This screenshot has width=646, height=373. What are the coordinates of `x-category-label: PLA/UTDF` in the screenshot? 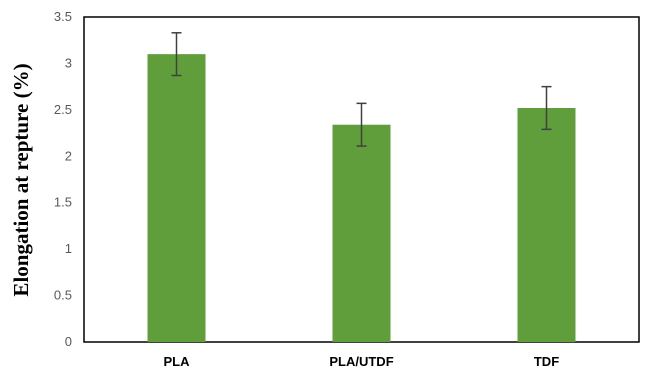 It's located at (361, 361).